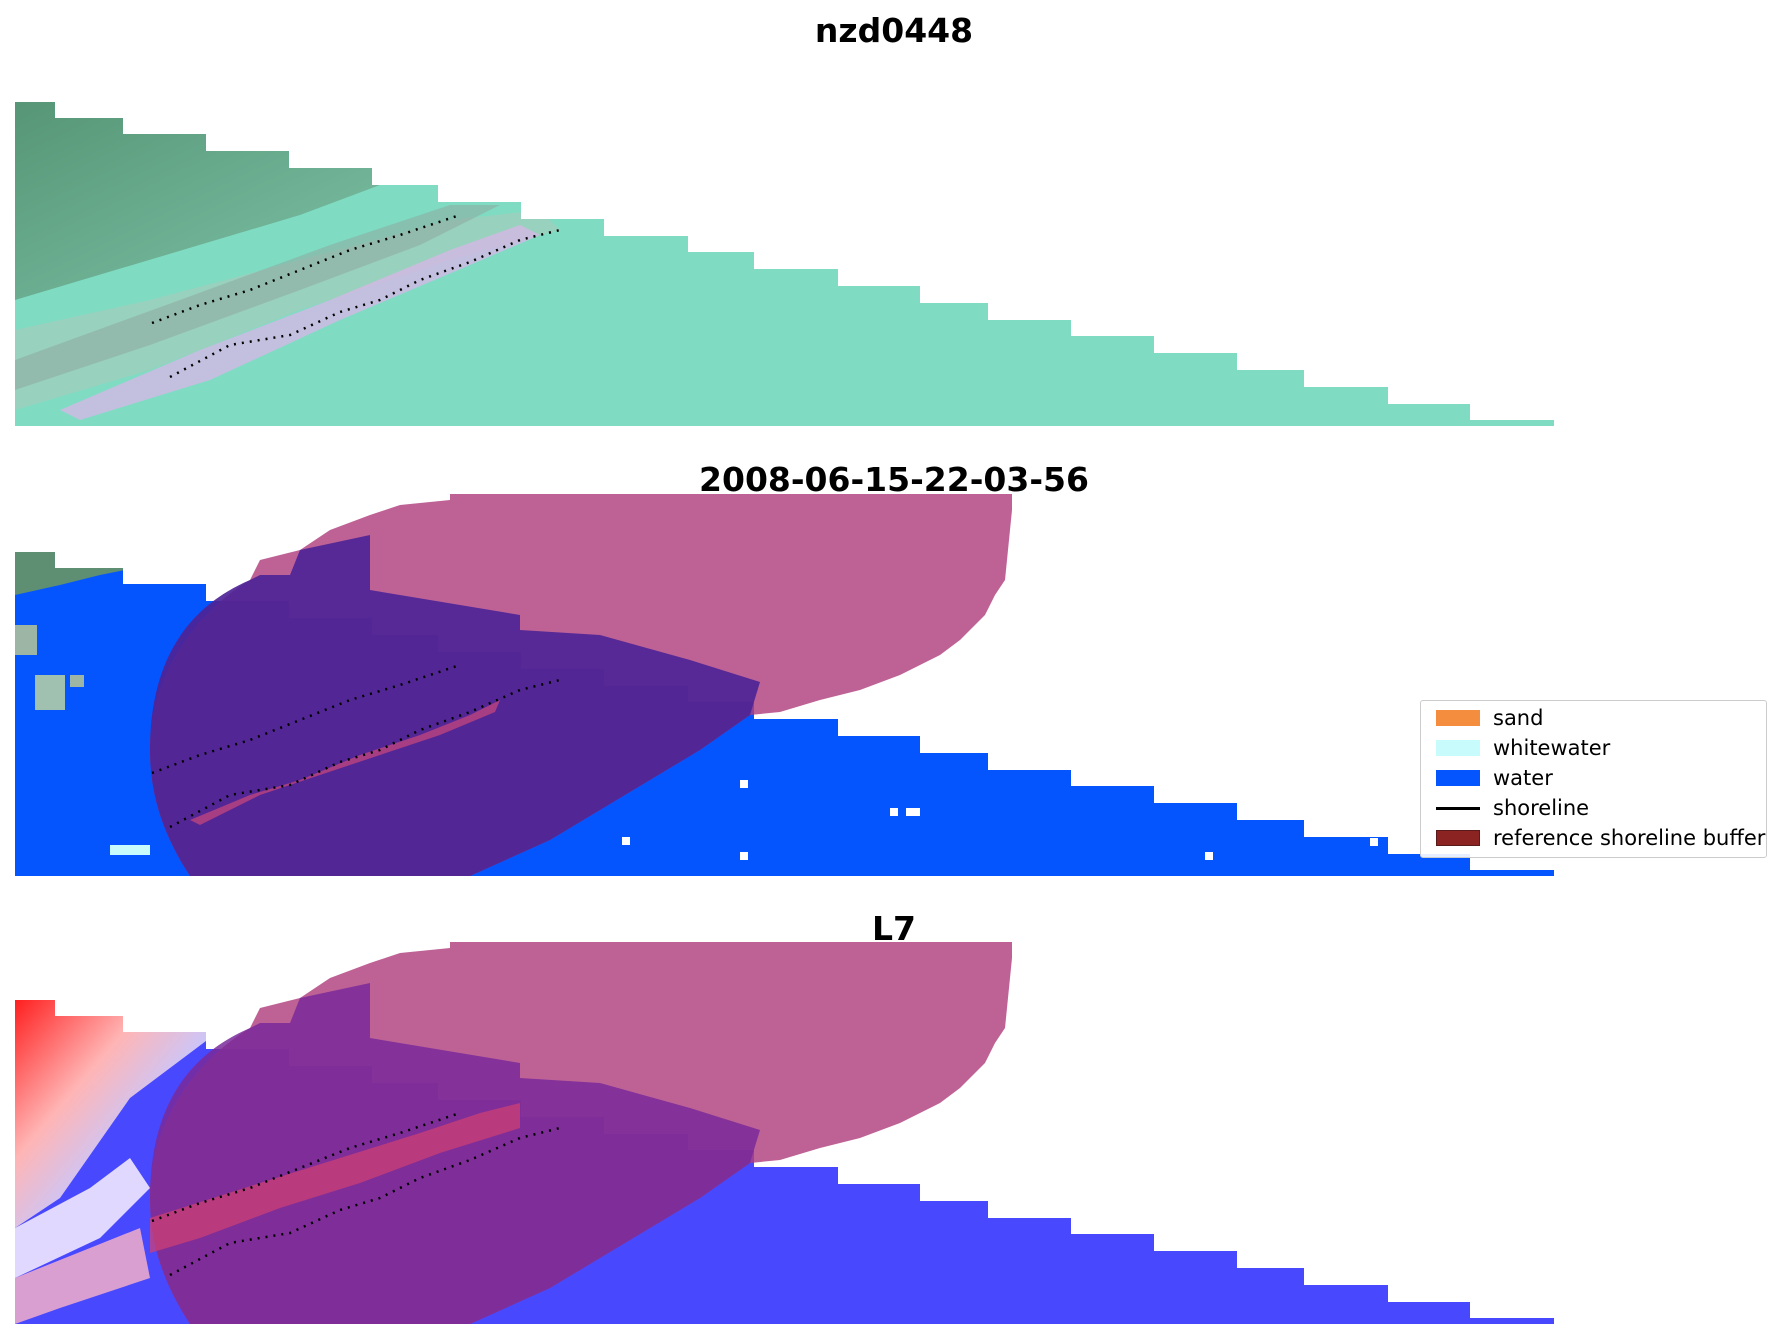  I want to click on legend-item-whitewater: whitewater, so click(1594, 748).